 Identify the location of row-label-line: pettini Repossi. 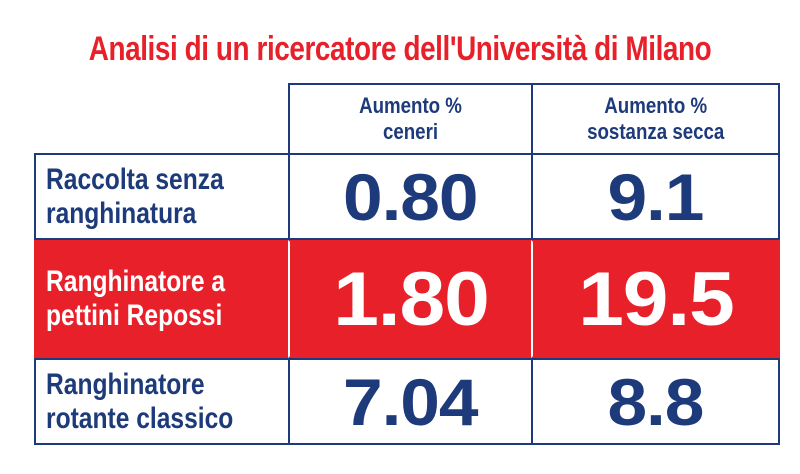
(134, 315).